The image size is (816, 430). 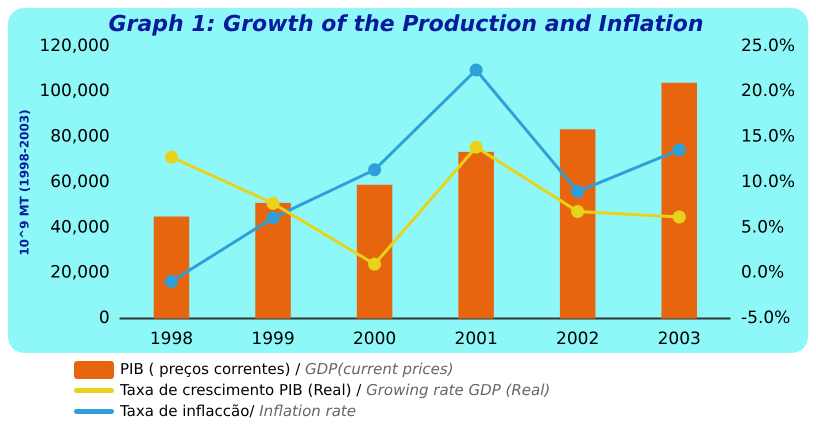 What do you see at coordinates (80, 227) in the screenshot?
I see `y-tick-label: 40,000` at bounding box center [80, 227].